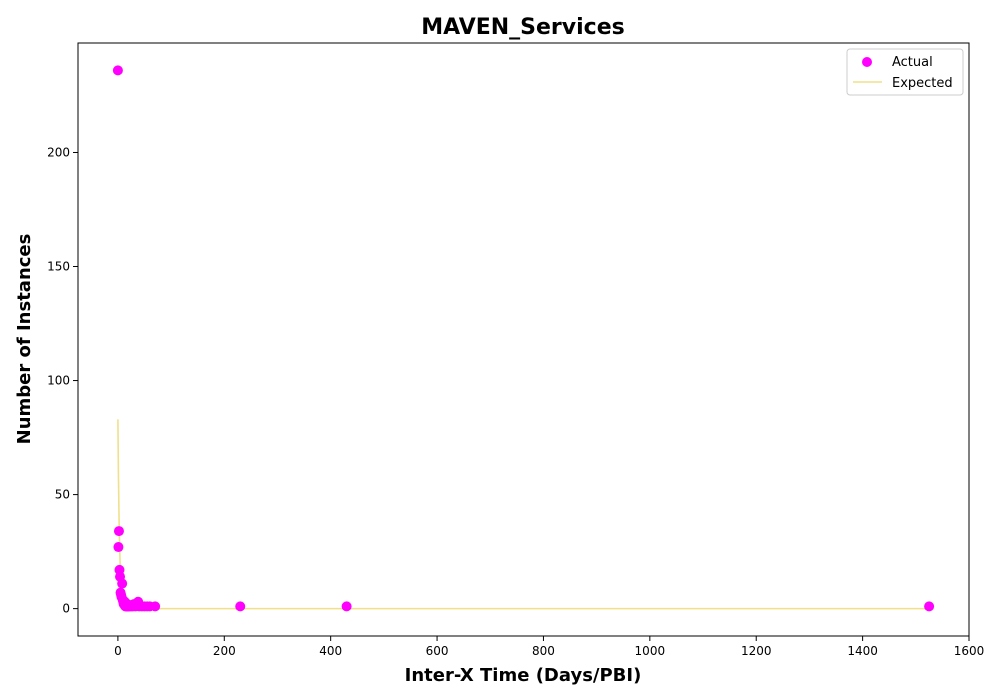  I want to click on y-tick-label: 100, so click(58, 381).